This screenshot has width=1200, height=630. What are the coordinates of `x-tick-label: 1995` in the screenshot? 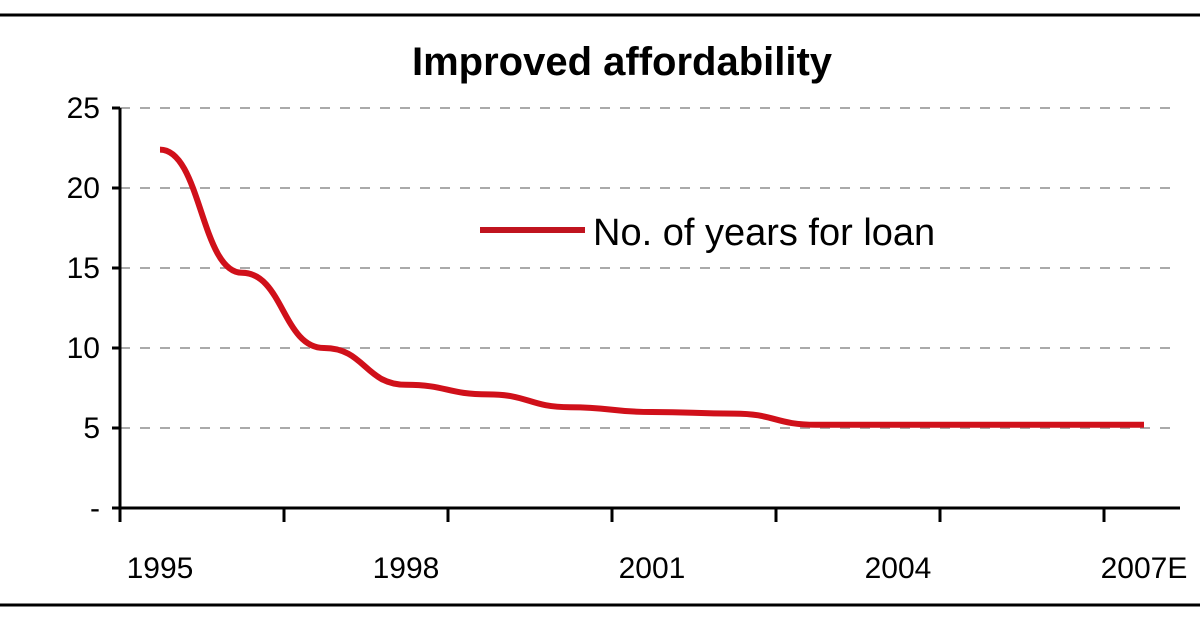 It's located at (160, 568).